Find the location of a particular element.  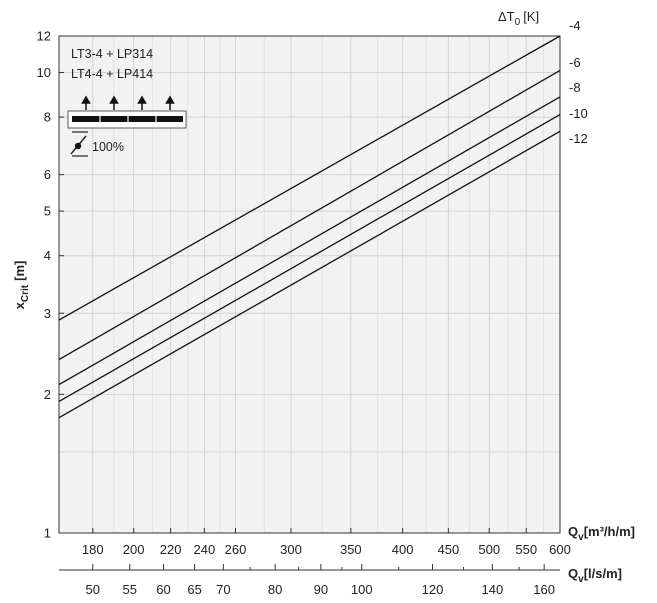

x2-tick-label-140: 140 is located at coordinates (492, 589).